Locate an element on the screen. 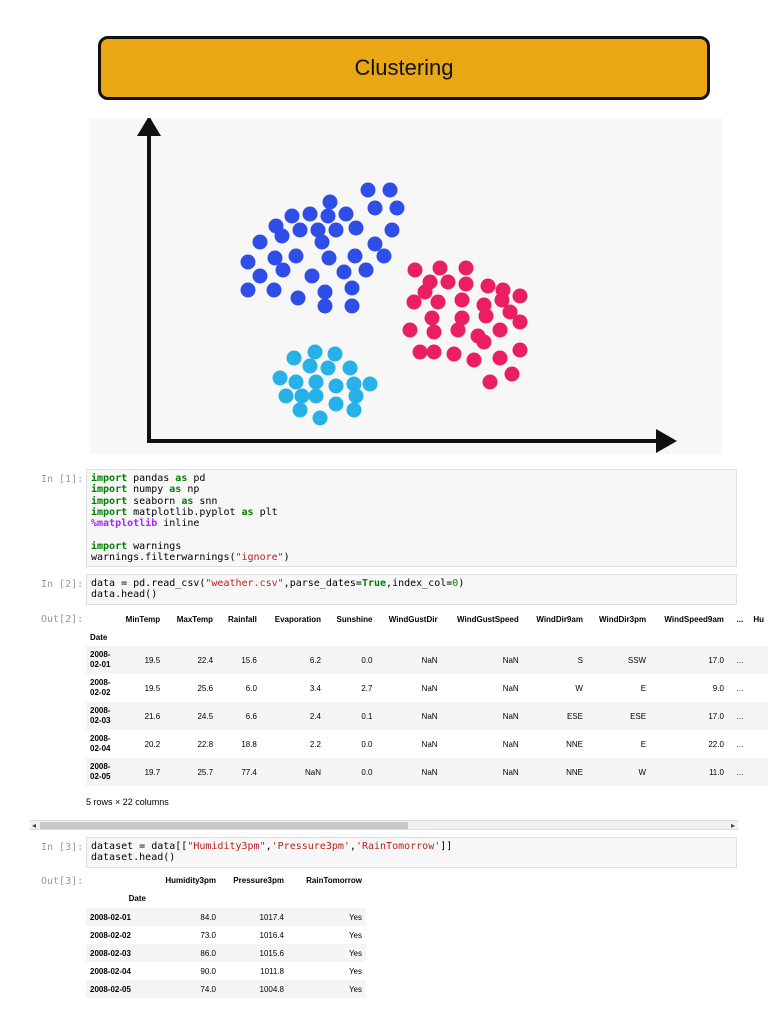  out-2-prompt: Out[2]: is located at coordinates (62, 619).